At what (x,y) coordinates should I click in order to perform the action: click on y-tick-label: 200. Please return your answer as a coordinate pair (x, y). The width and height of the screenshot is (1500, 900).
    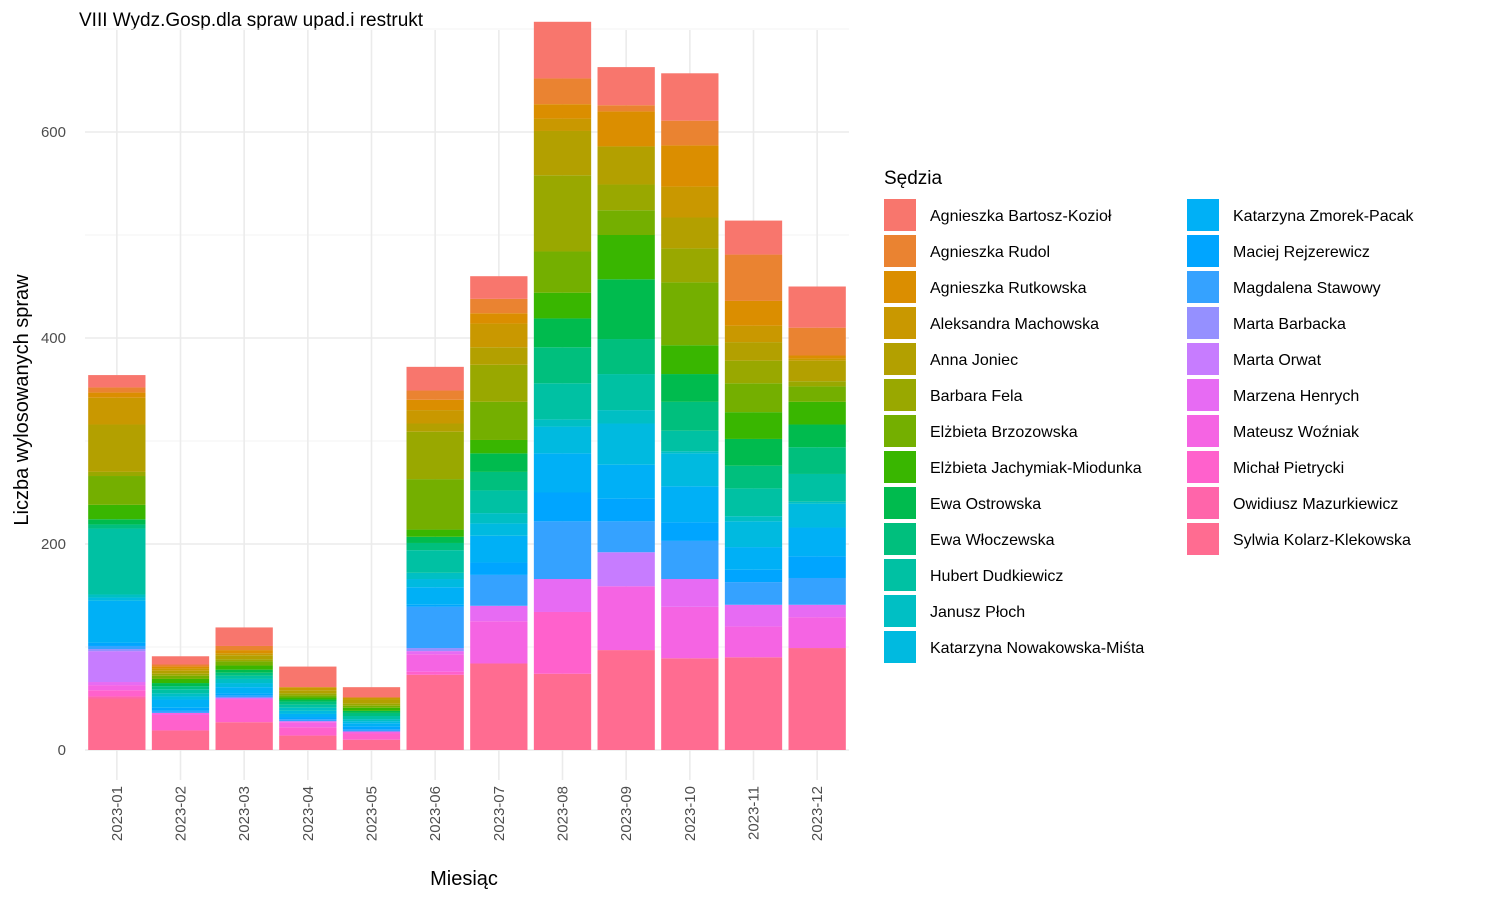
    Looking at the image, I should click on (53, 544).